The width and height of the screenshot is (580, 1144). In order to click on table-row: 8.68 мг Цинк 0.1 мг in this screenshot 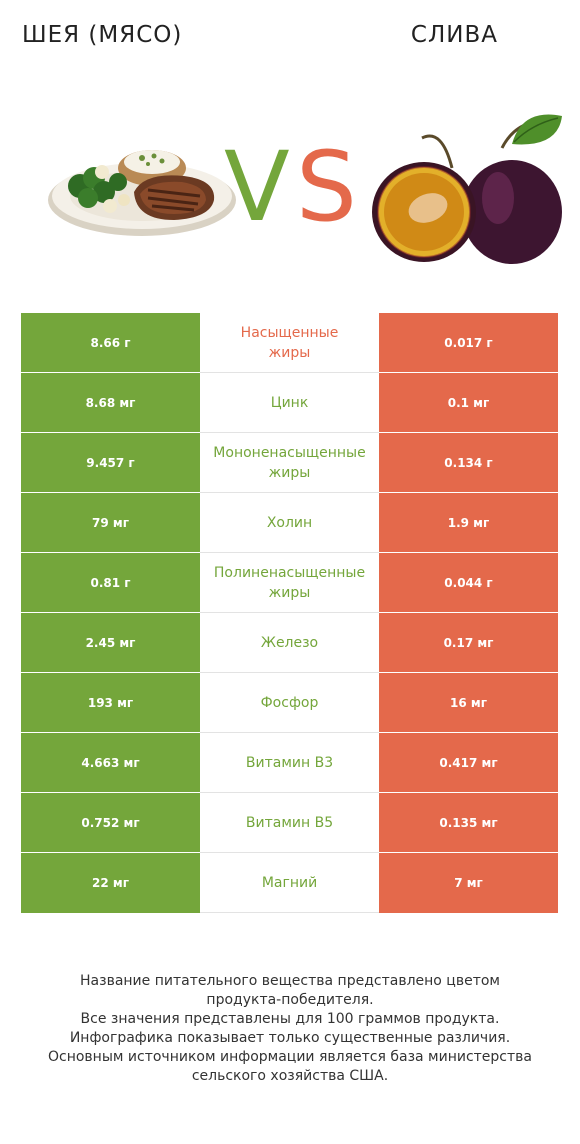, I will do `click(289, 403)`.